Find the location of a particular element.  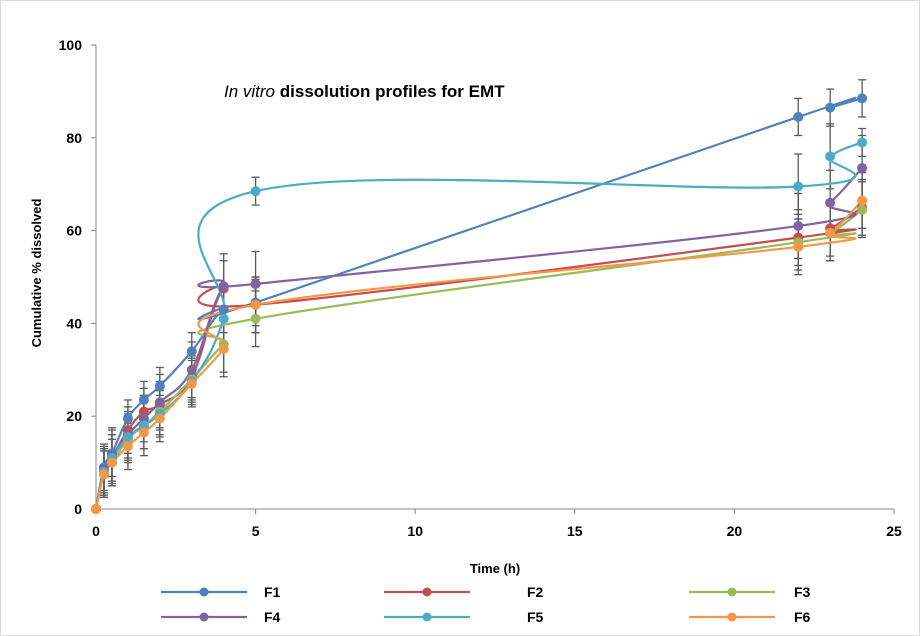

chart-title-rest: dissolution profiles for EMT is located at coordinates (390, 91).